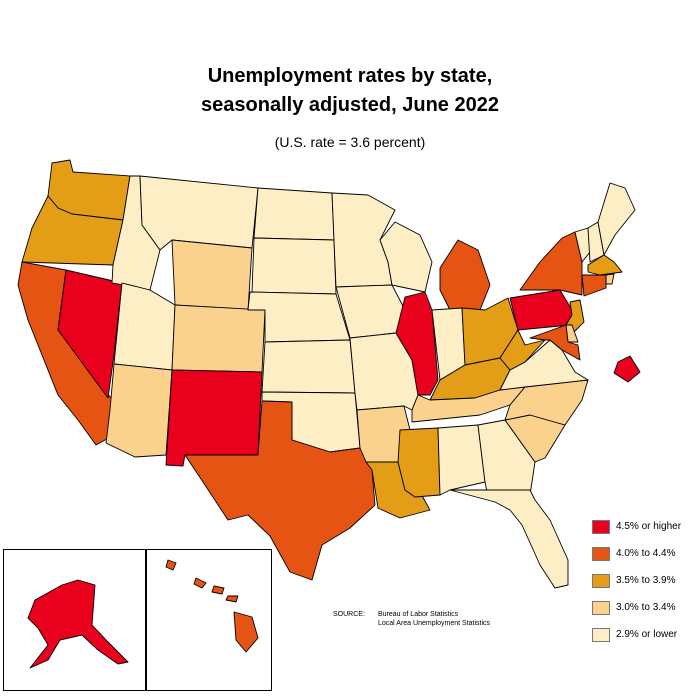  What do you see at coordinates (214, 418) in the screenshot?
I see `state-nm` at bounding box center [214, 418].